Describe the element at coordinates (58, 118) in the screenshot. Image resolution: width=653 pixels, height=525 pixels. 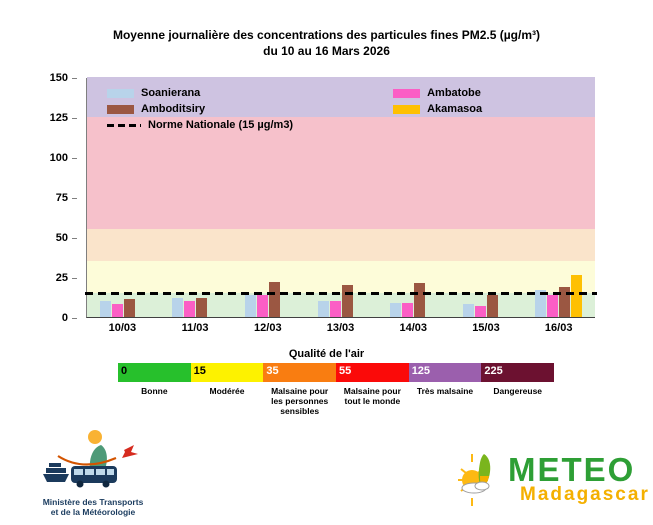
I see `y-tick-label: 125` at that location.